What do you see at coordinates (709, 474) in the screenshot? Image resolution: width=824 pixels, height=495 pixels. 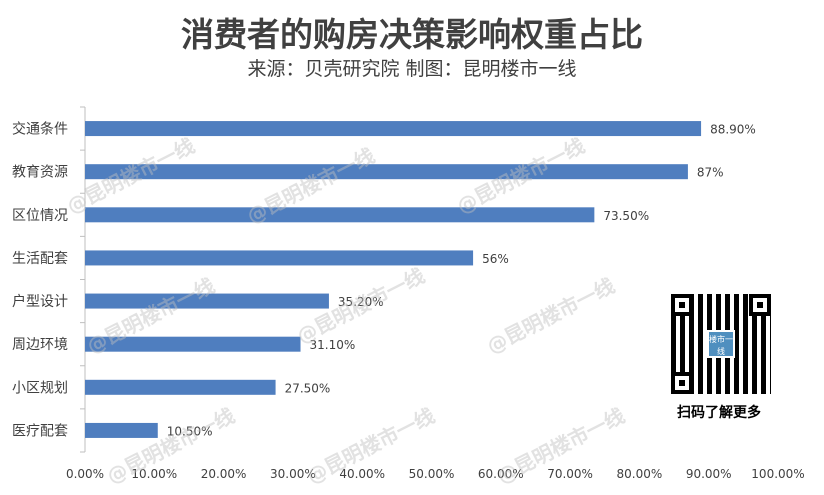 I see `x-tick-label: 90.00%` at bounding box center [709, 474].